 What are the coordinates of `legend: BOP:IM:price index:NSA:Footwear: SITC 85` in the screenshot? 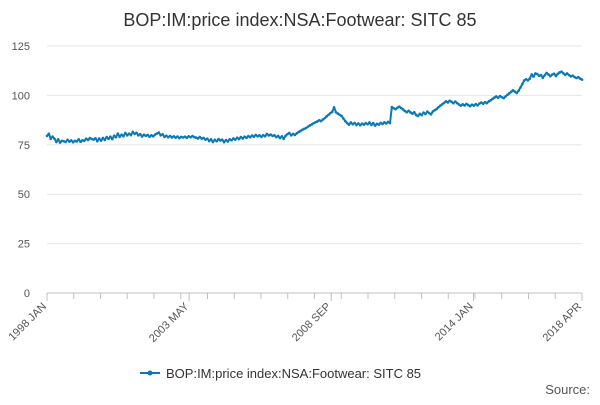 It's located at (280, 373).